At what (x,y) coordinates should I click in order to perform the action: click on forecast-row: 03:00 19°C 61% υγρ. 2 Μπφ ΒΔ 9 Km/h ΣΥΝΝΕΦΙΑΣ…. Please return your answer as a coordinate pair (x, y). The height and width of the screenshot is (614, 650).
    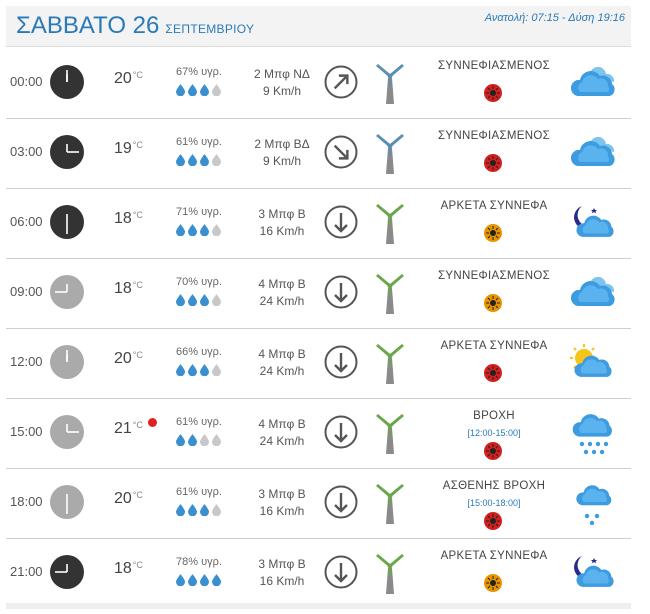
    Looking at the image, I should click on (318, 153).